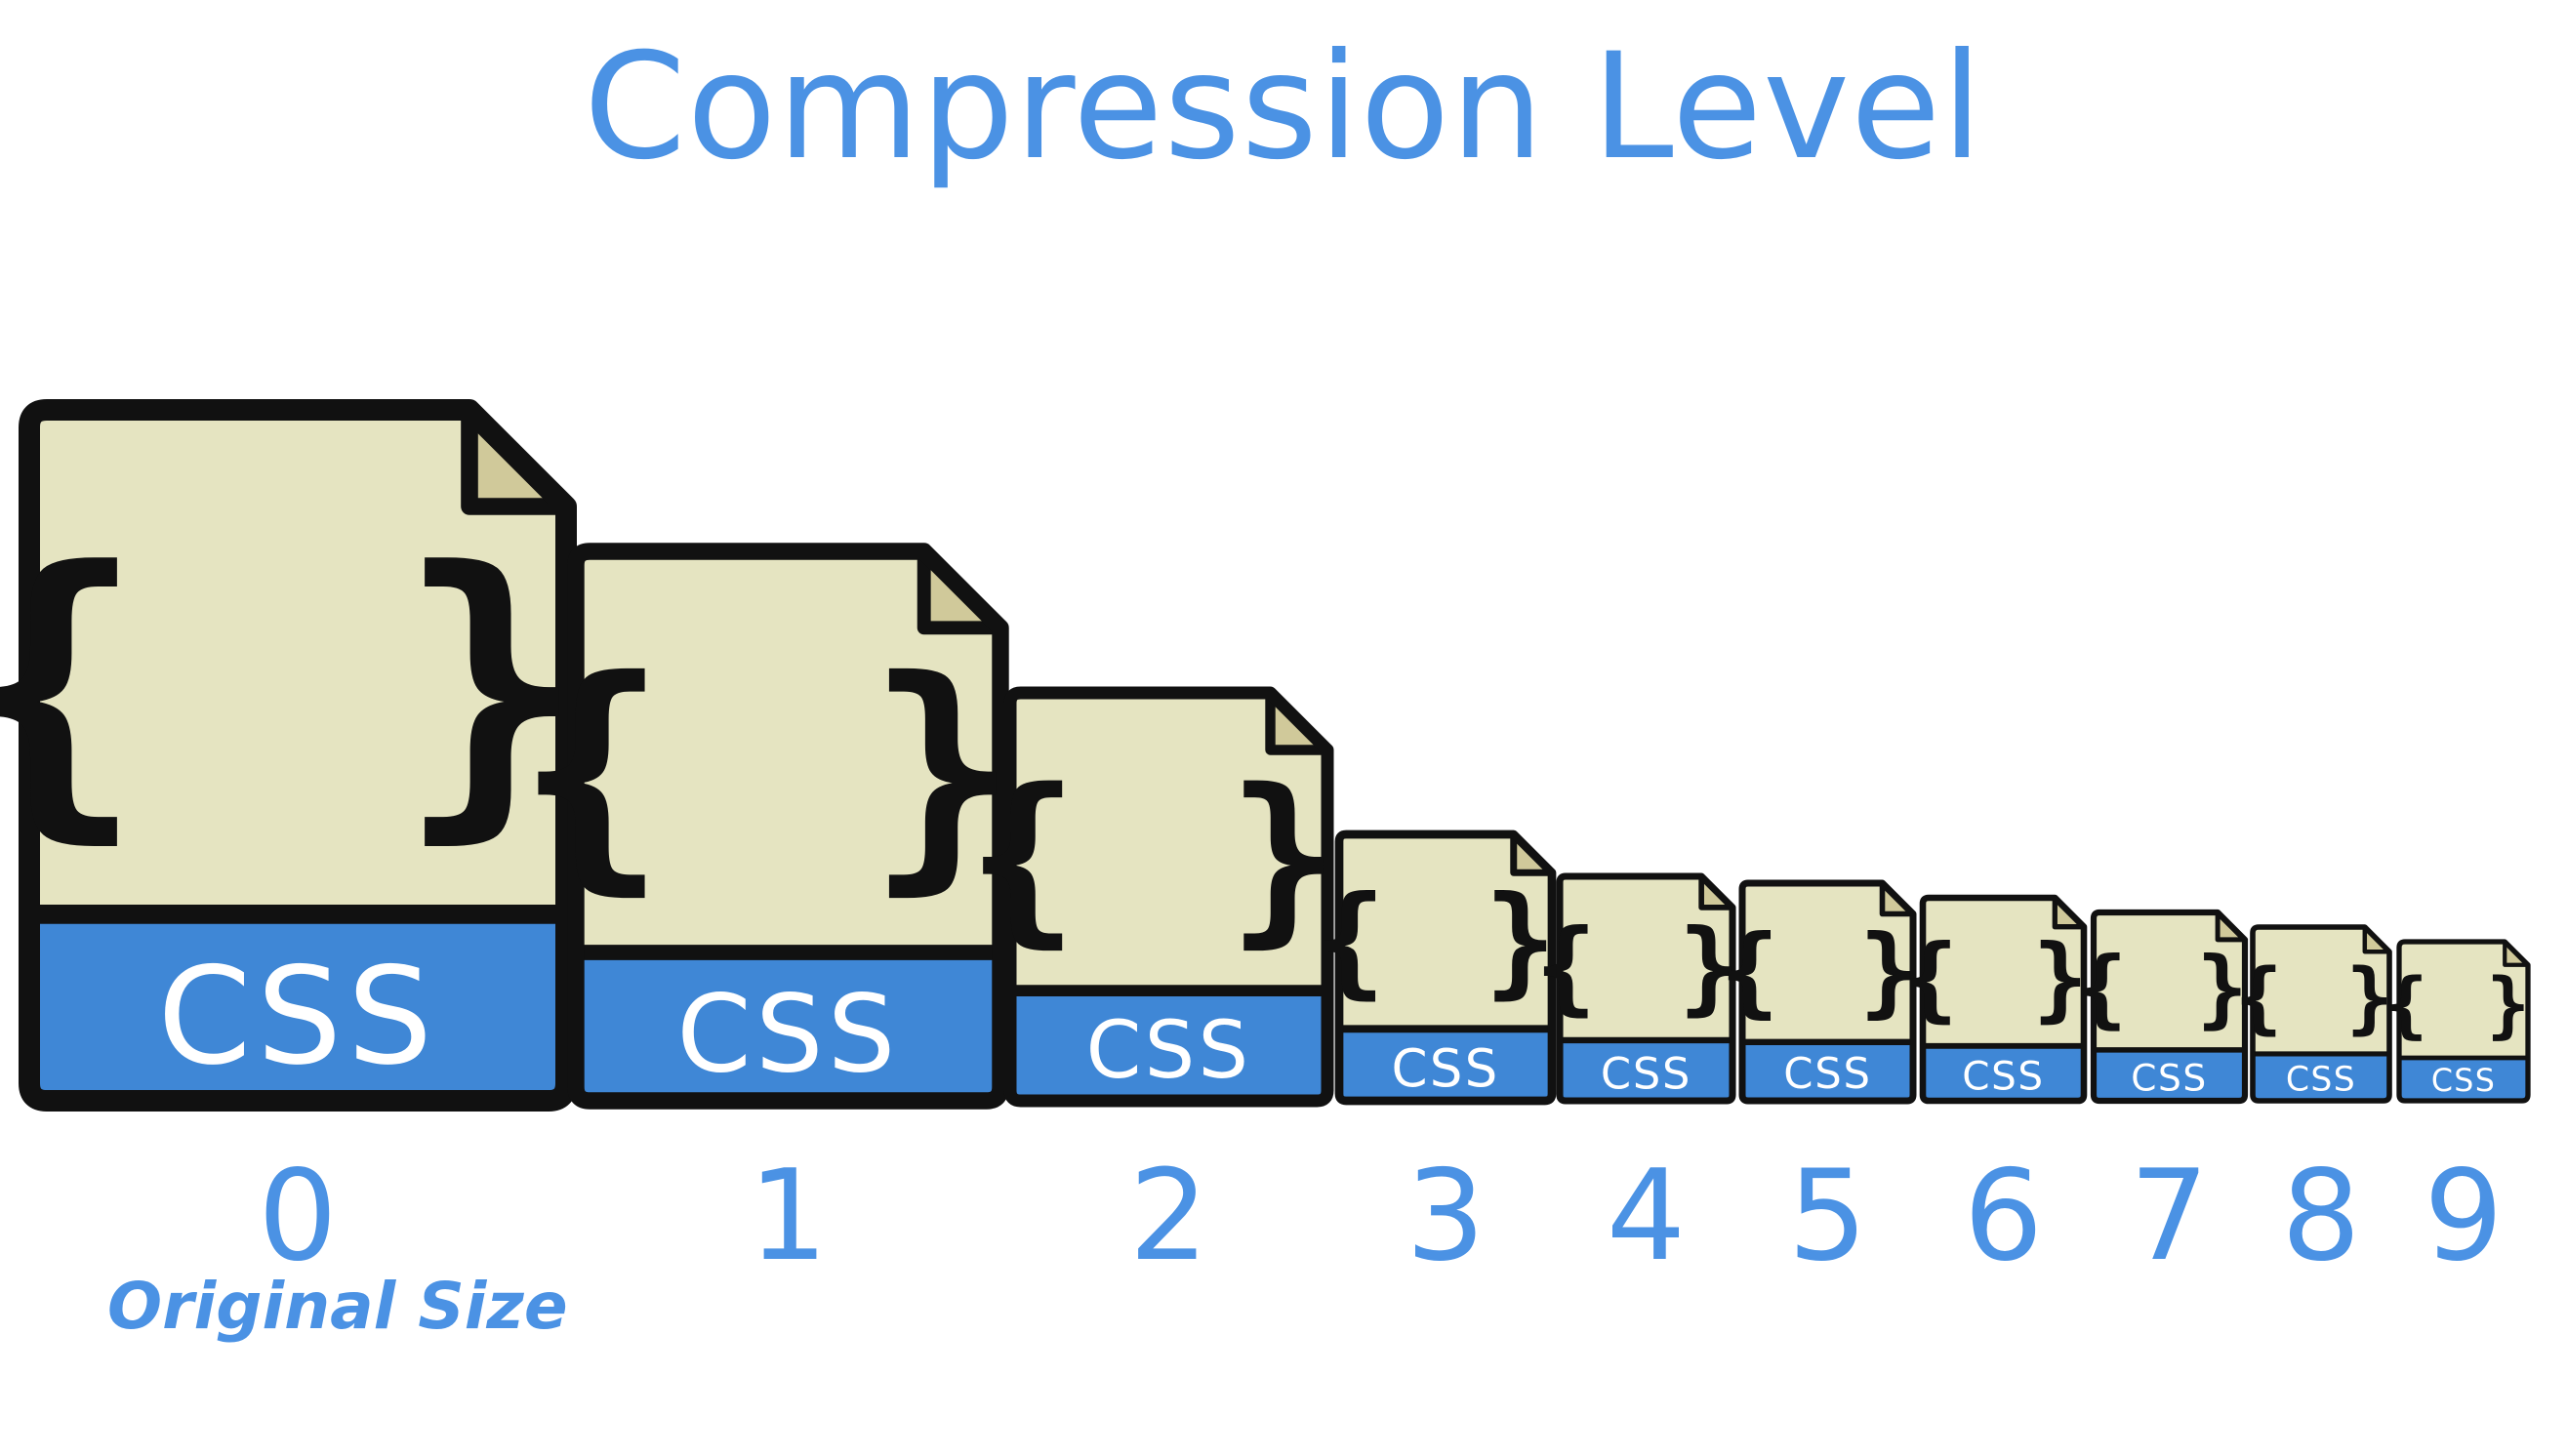  I want to click on level-number: 2, so click(1168, 1216).